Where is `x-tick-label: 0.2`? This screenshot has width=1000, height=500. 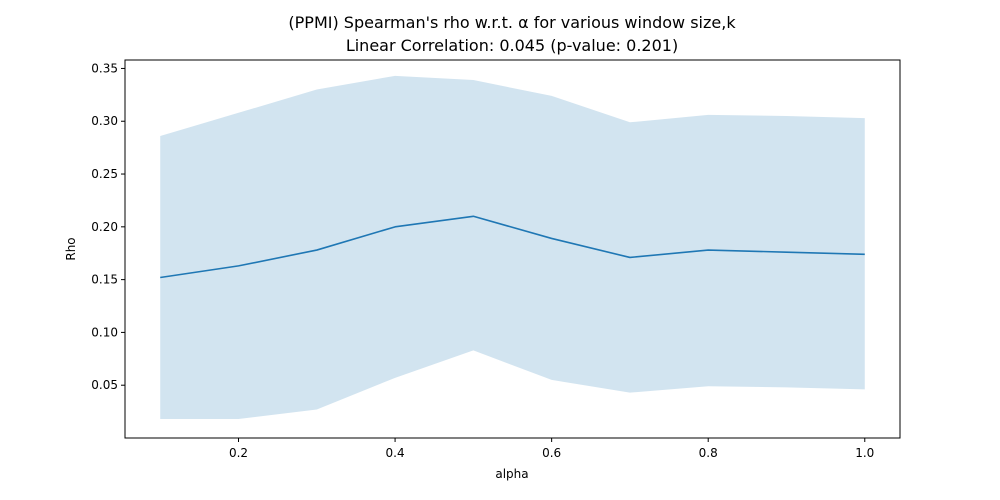
x-tick-label: 0.2 is located at coordinates (238, 453).